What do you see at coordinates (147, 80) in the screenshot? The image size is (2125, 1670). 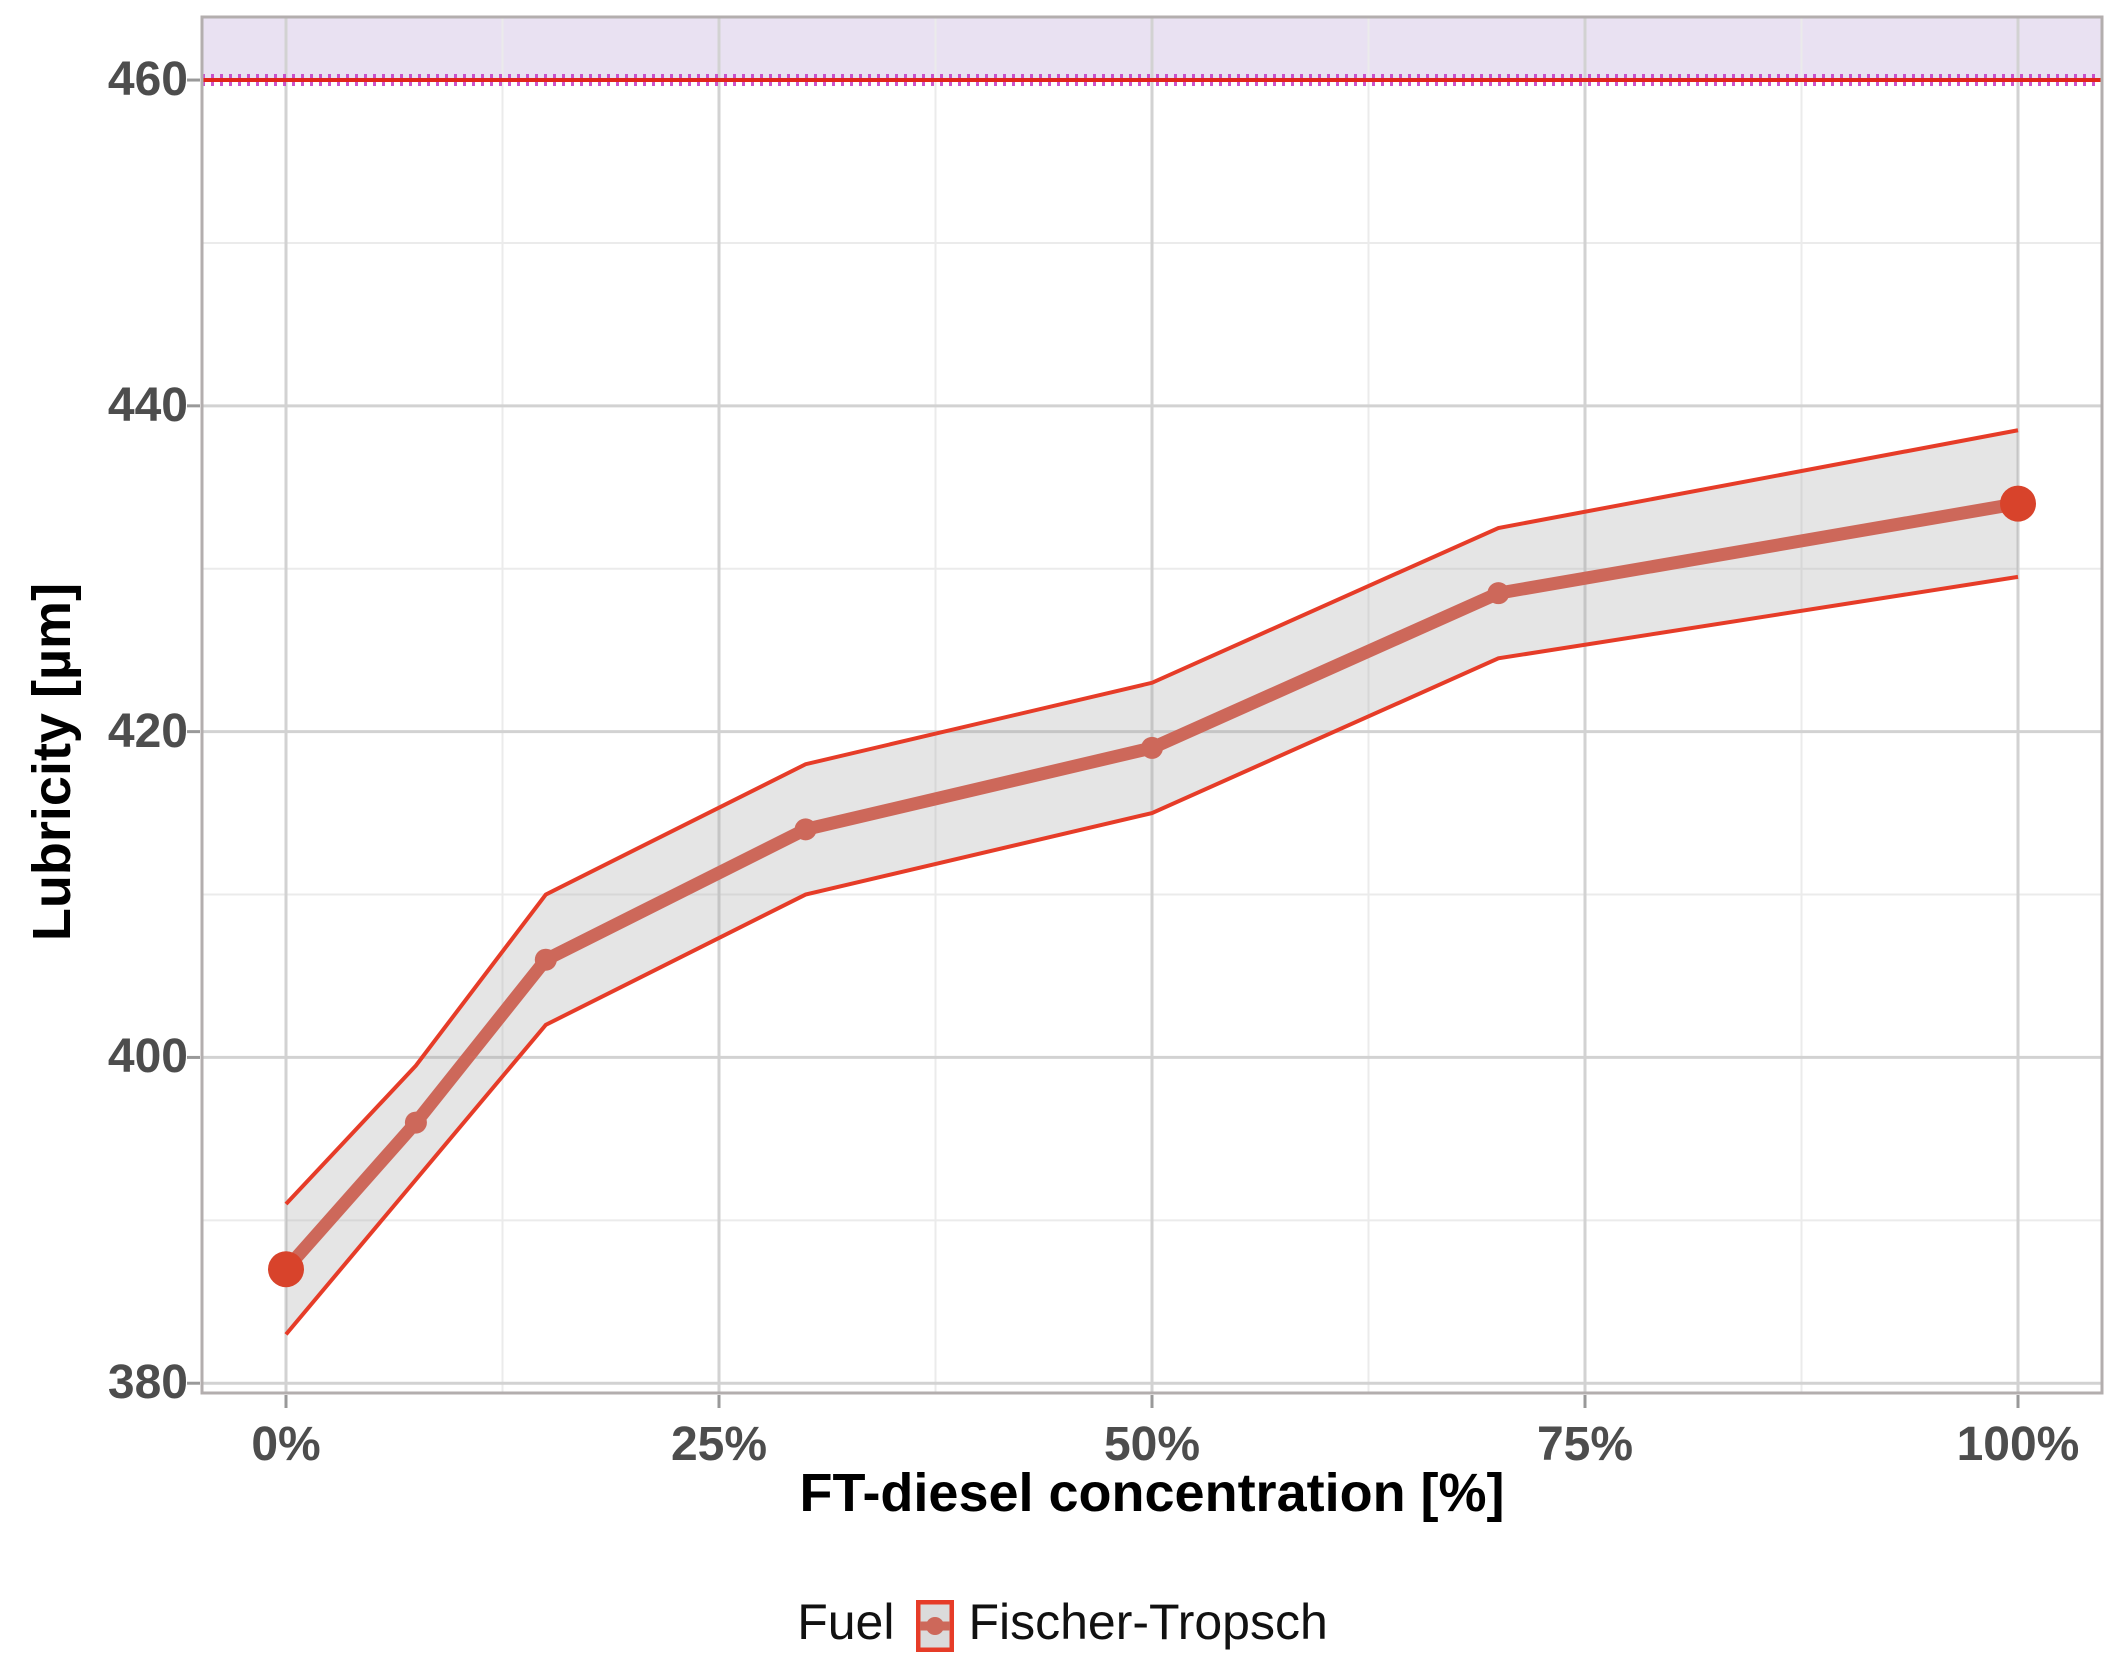 I see `y-tick-label: 460` at bounding box center [147, 80].